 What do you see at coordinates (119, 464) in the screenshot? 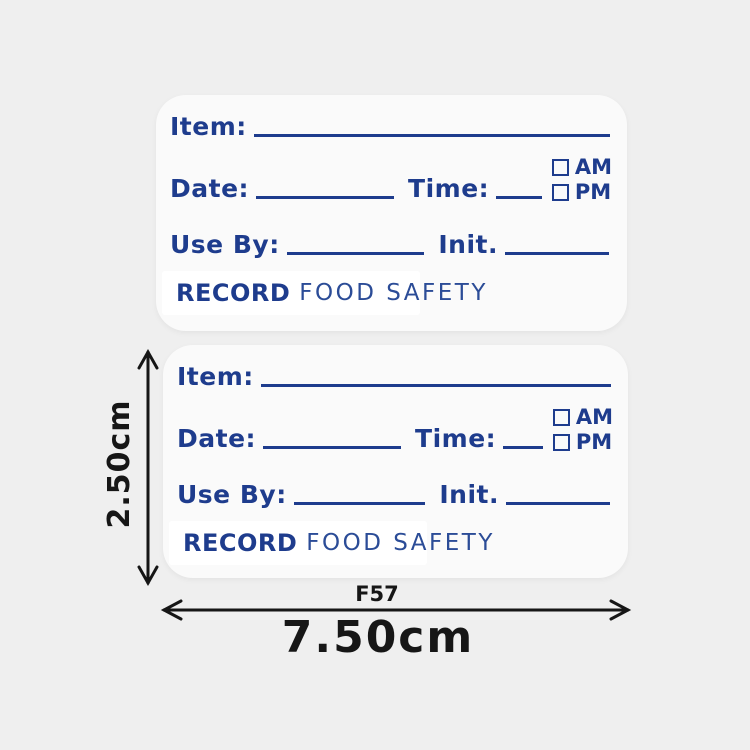
I see `height-dimension-label: 2.50cm` at bounding box center [119, 464].